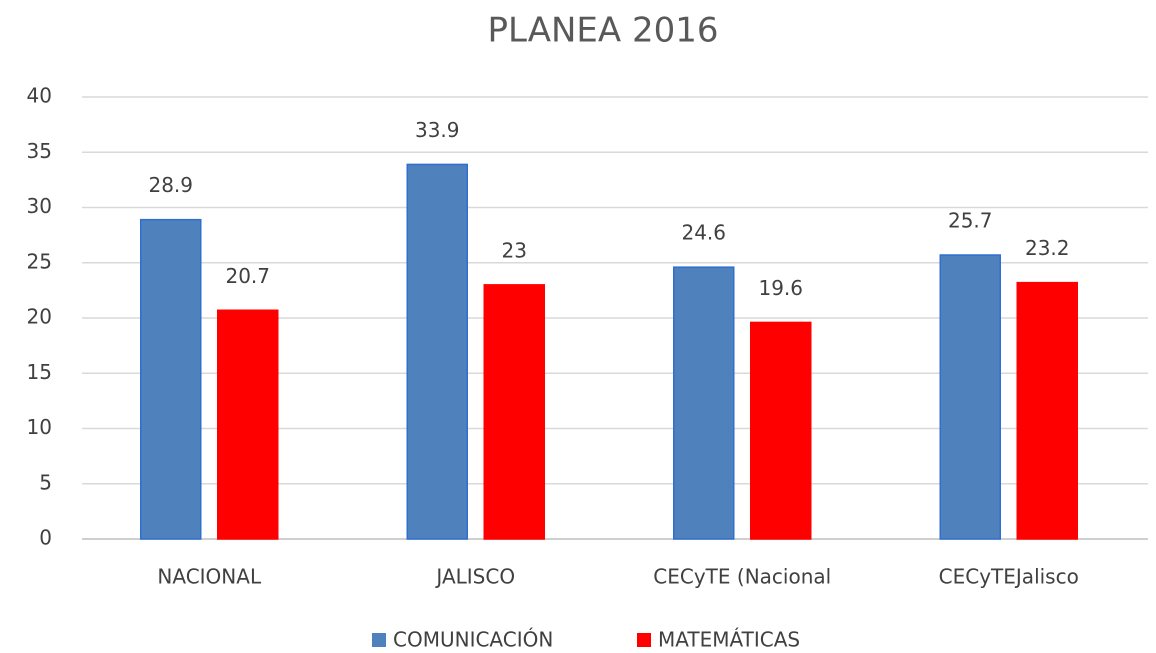  I want to click on data-label: 23, so click(514, 250).